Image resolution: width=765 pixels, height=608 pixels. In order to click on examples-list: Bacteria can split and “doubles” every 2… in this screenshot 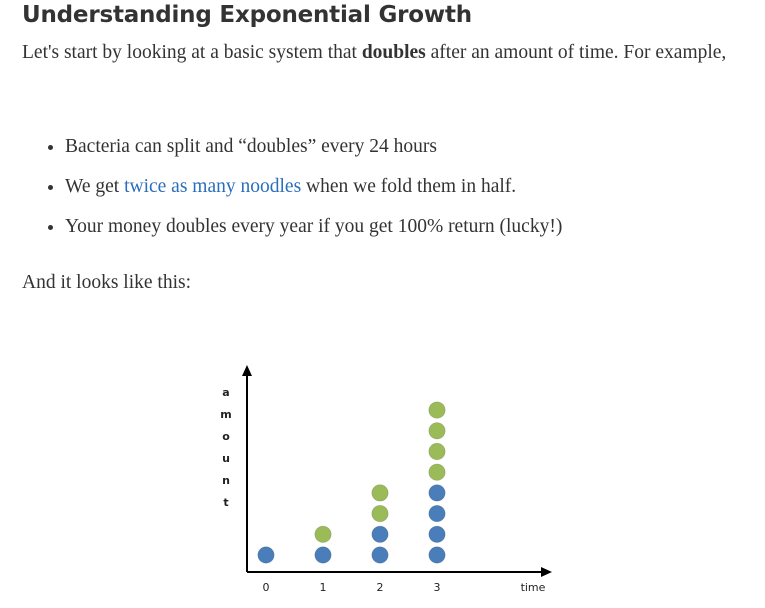, I will do `click(292, 187)`.